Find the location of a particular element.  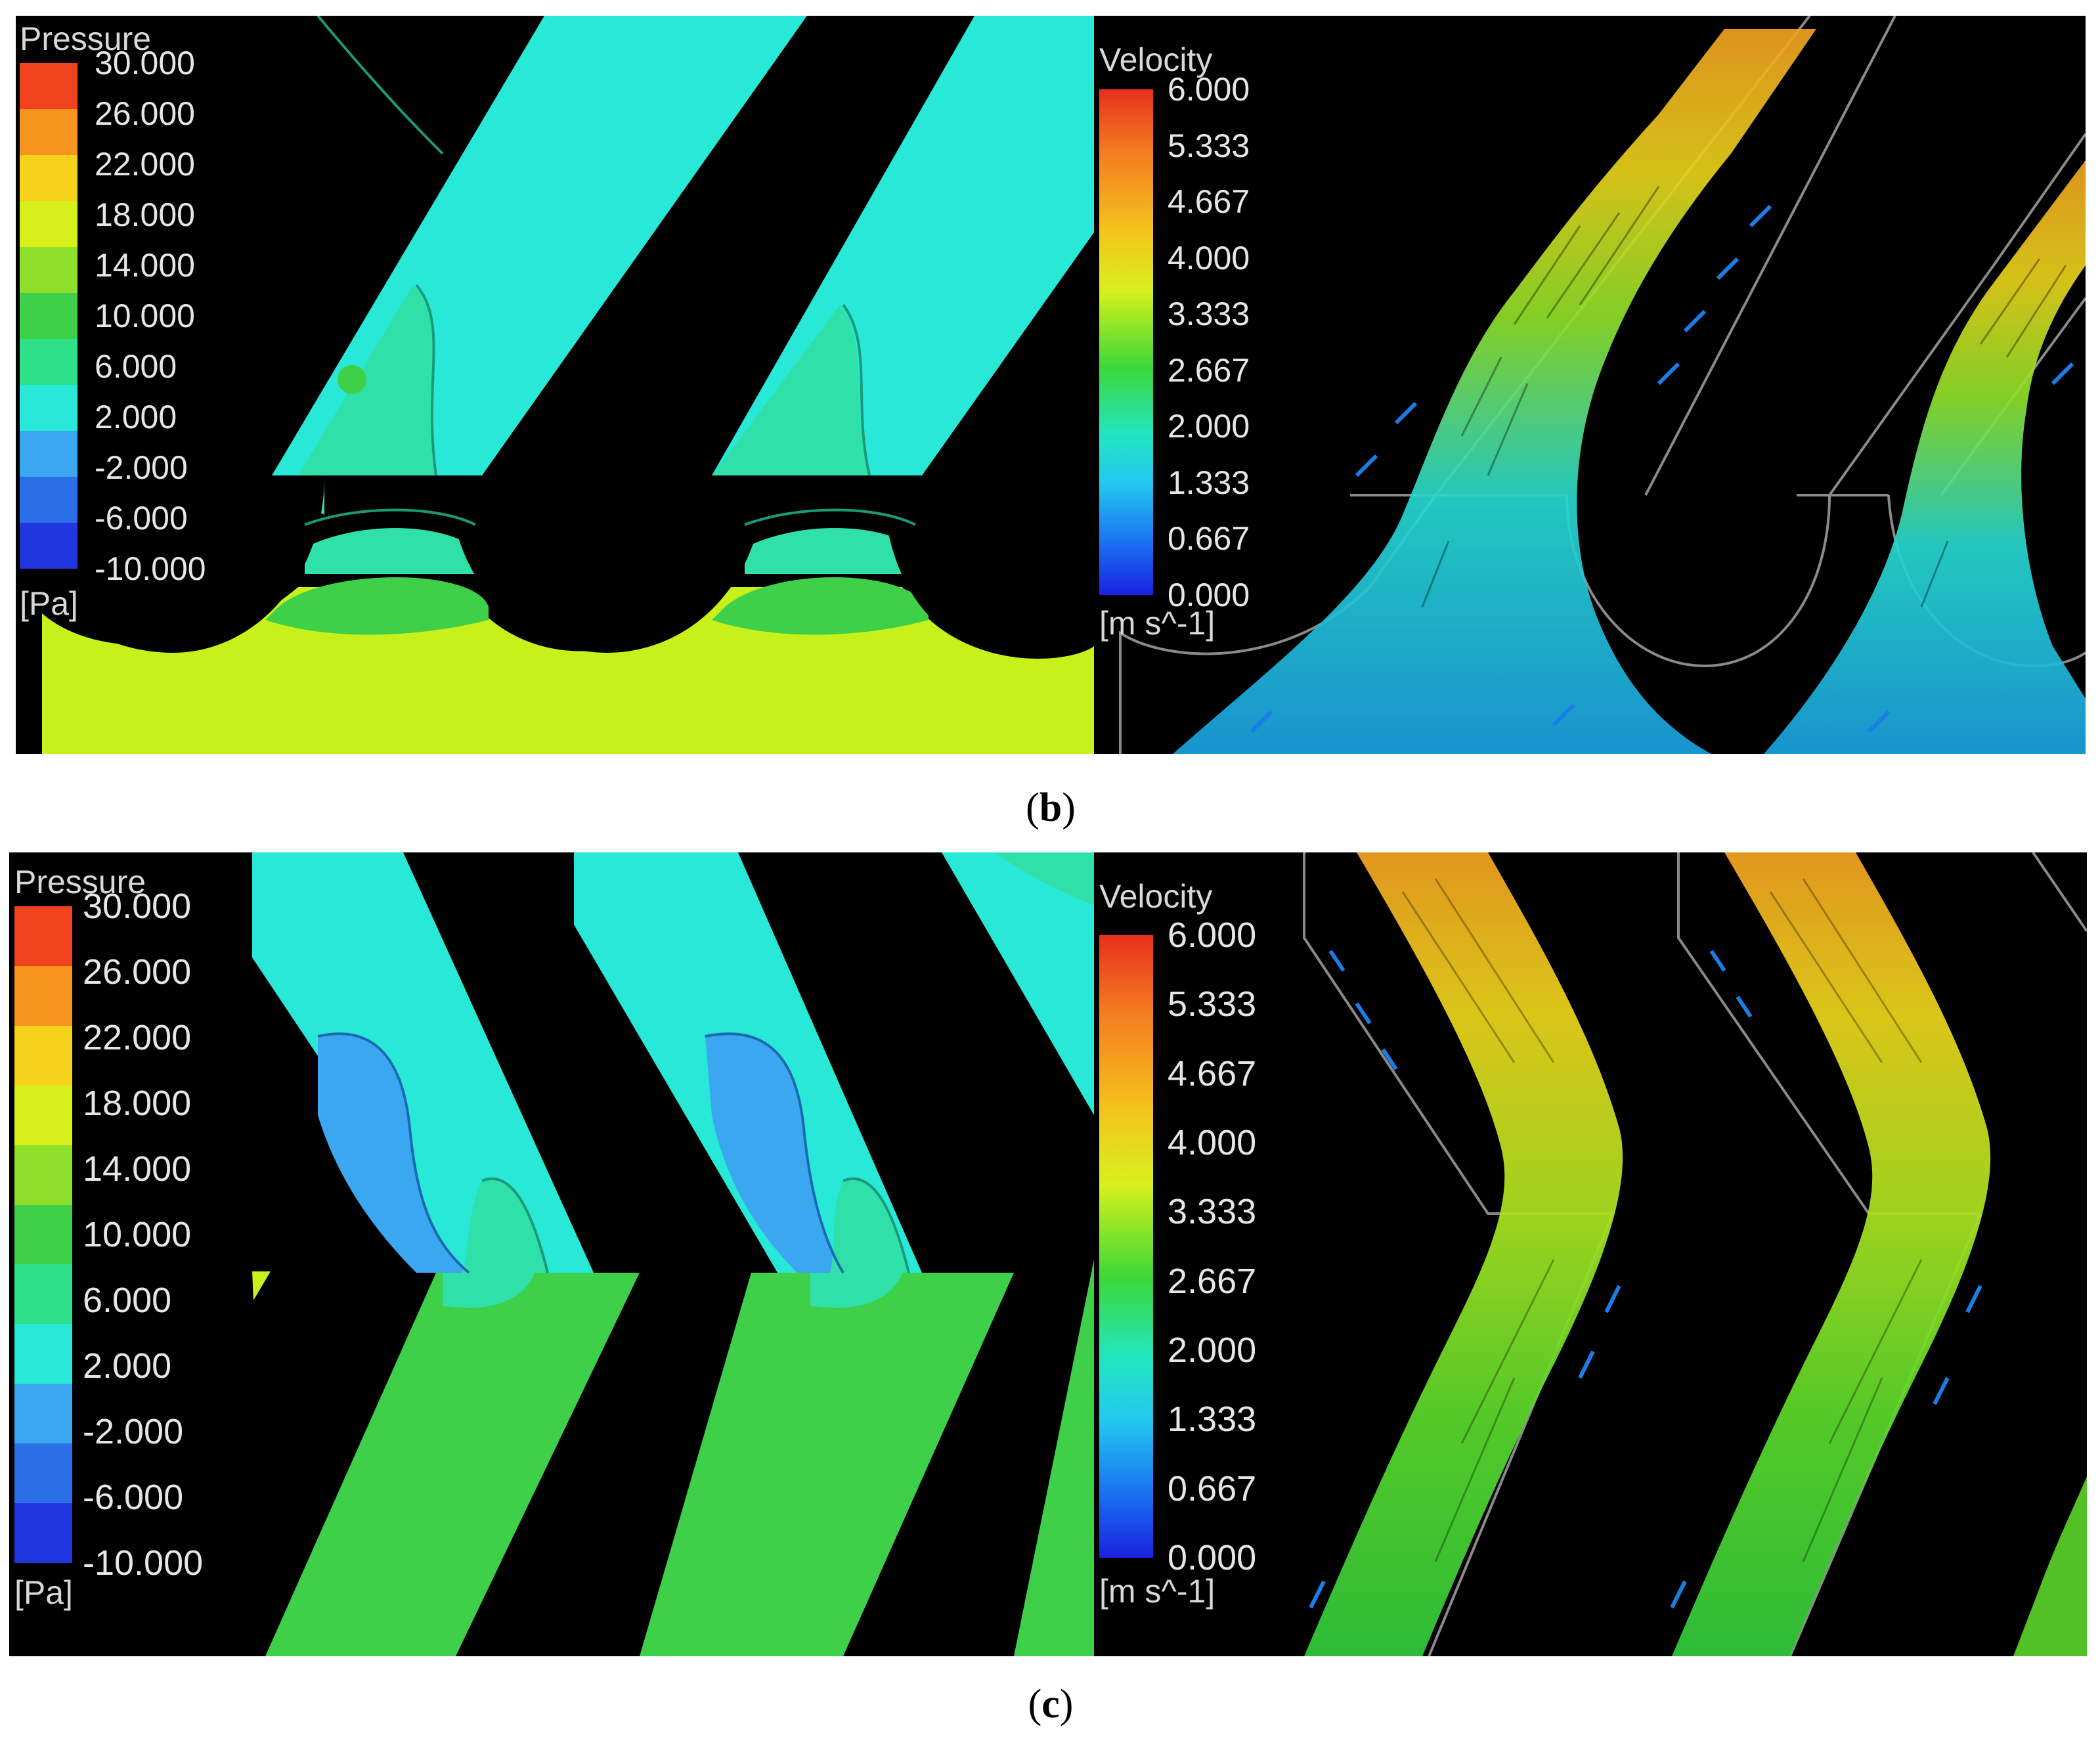

velocity-colorbar-b is located at coordinates (1126, 342).